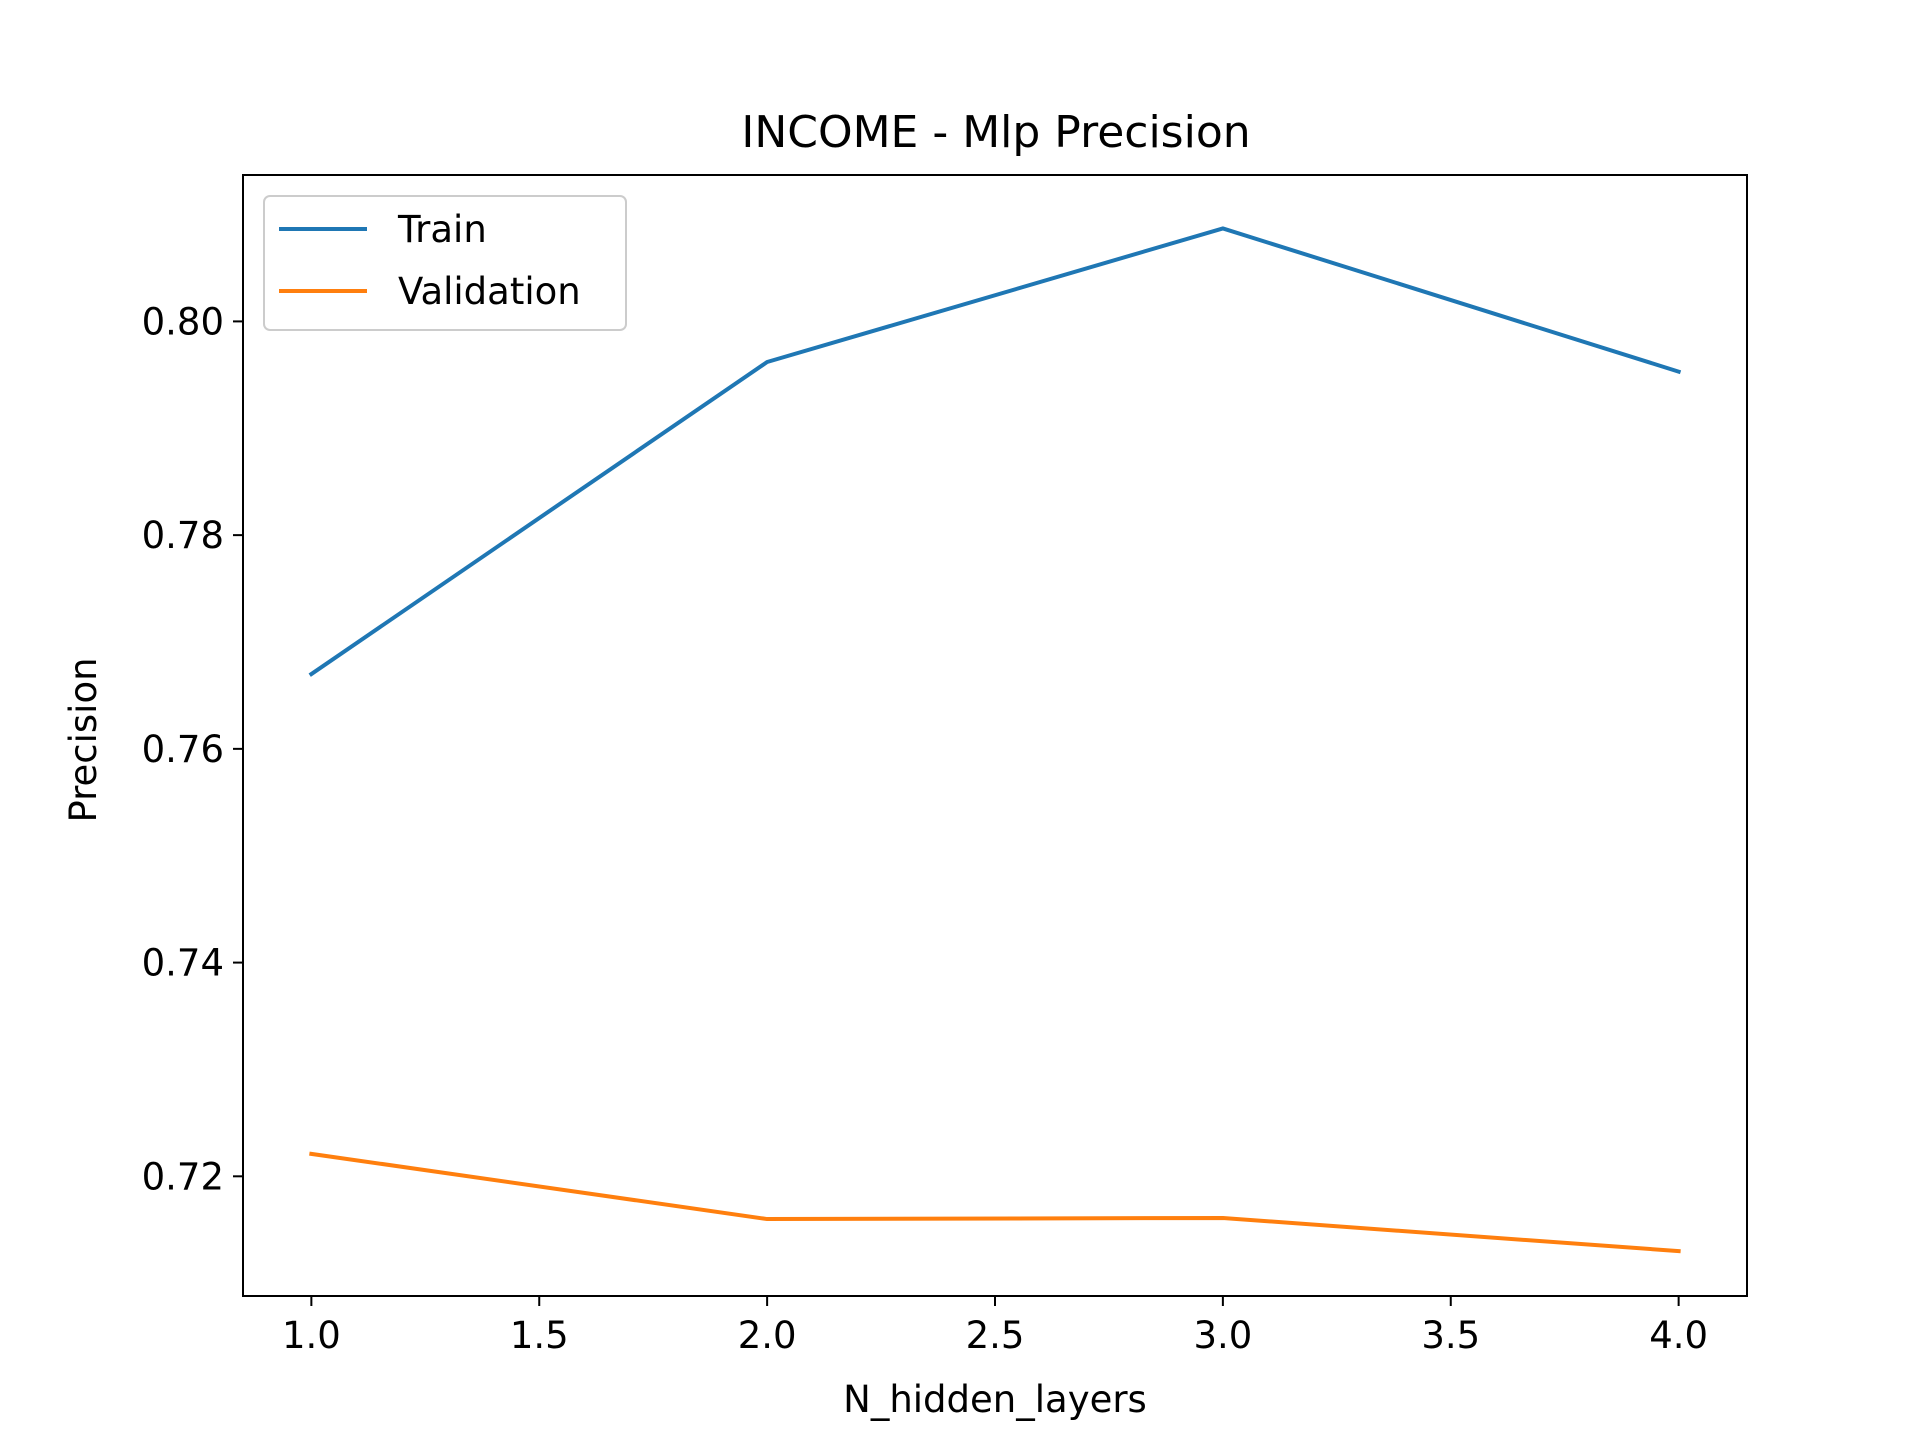  I want to click on y-tick-label-3: 0.78, so click(183, 535).